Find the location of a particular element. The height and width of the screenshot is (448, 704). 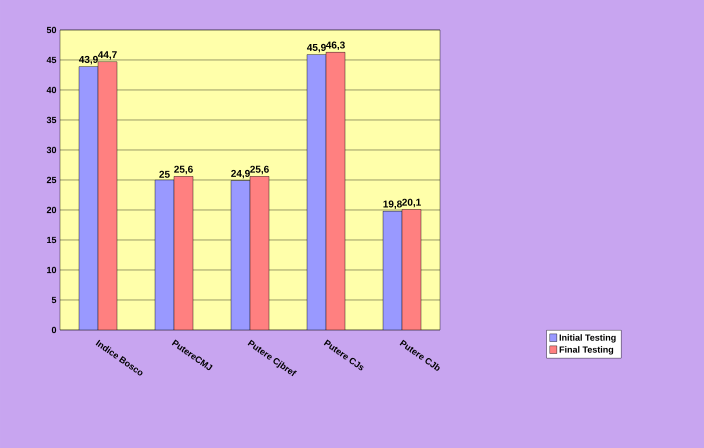

y-tick-label: 15 is located at coordinates (51, 240).